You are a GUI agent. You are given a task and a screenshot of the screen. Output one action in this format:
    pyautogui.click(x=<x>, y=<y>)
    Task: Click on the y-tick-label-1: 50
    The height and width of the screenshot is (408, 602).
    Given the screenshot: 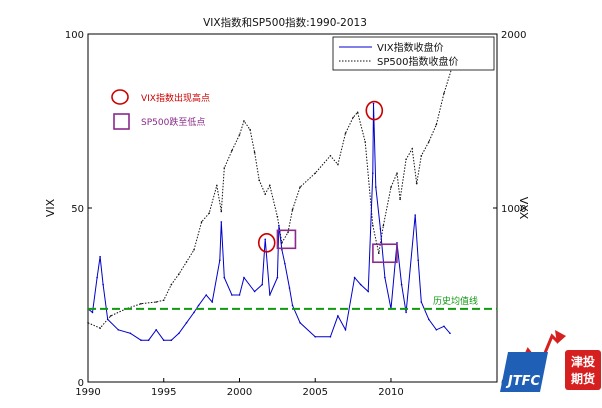 What is the action you would take?
    pyautogui.click(x=77, y=209)
    